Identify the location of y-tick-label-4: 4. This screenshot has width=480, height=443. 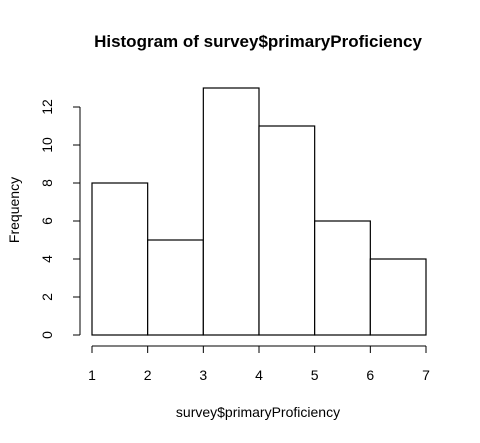
(47, 259).